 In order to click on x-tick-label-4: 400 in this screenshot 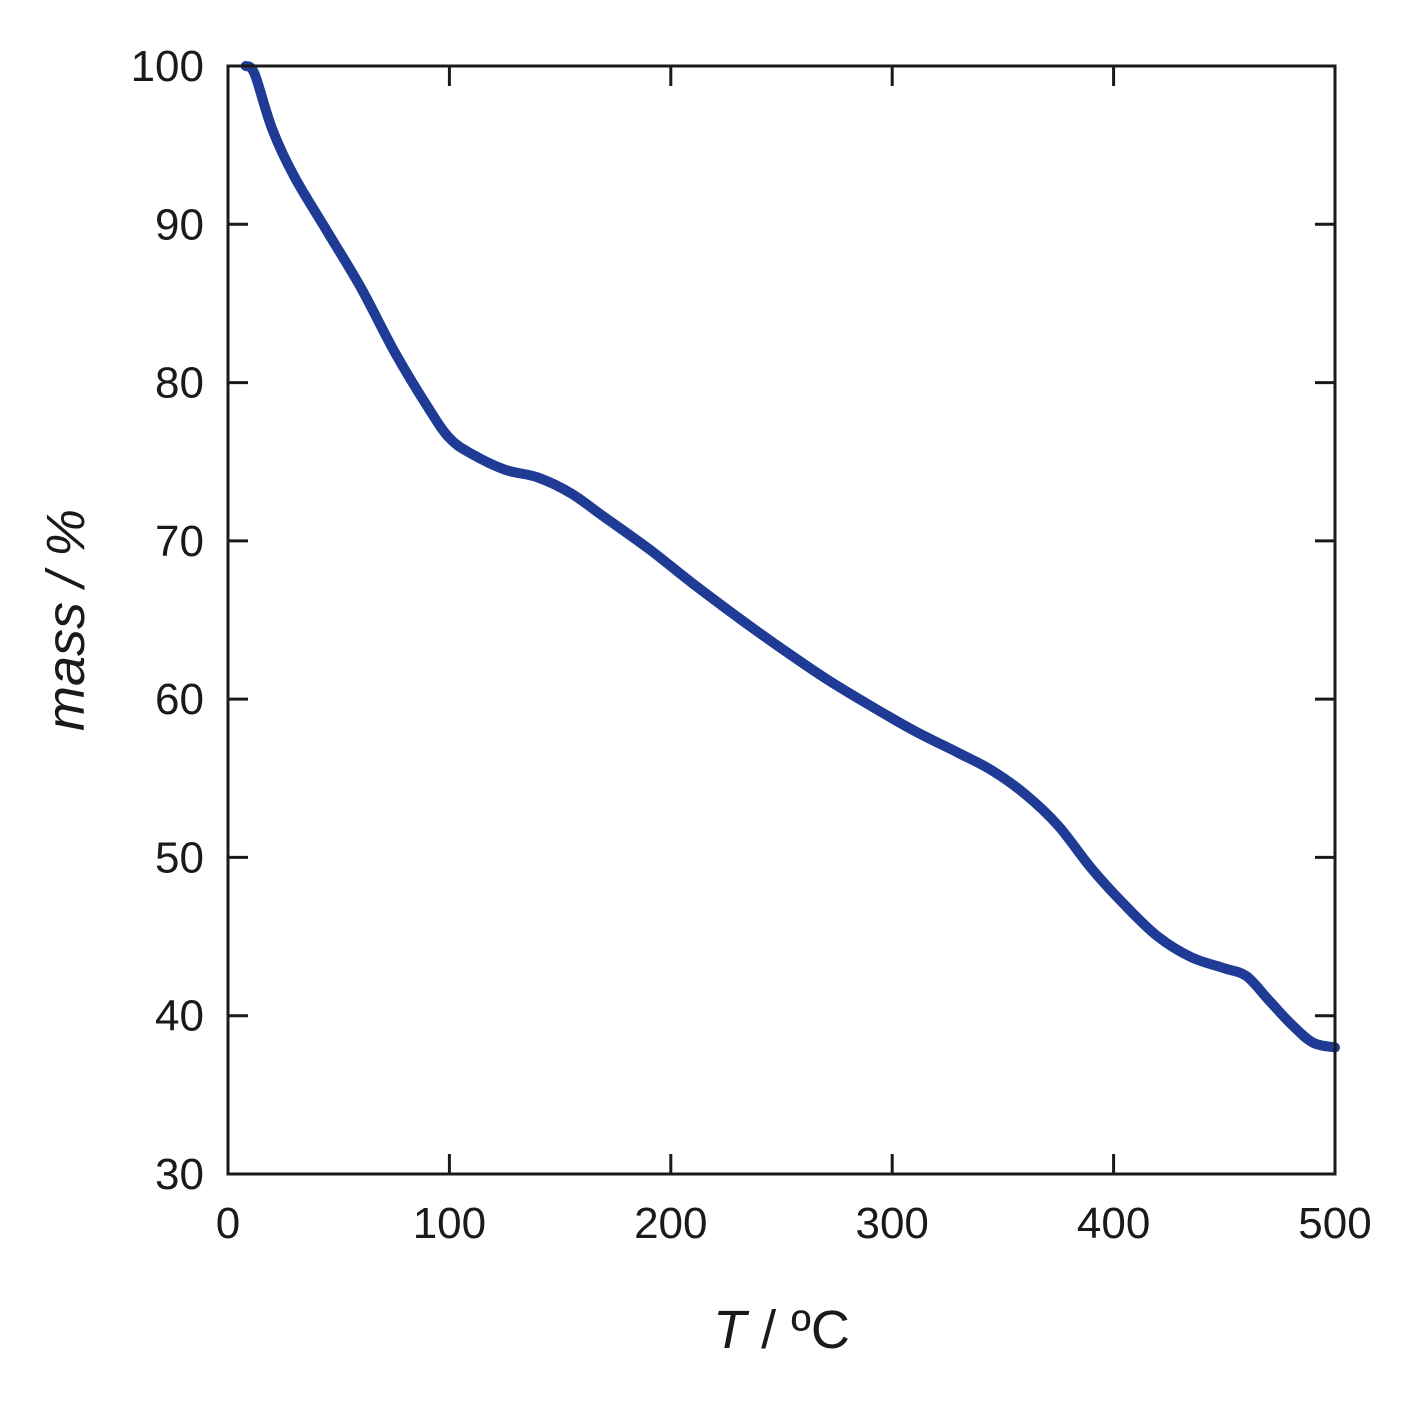, I will do `click(1113, 1223)`.